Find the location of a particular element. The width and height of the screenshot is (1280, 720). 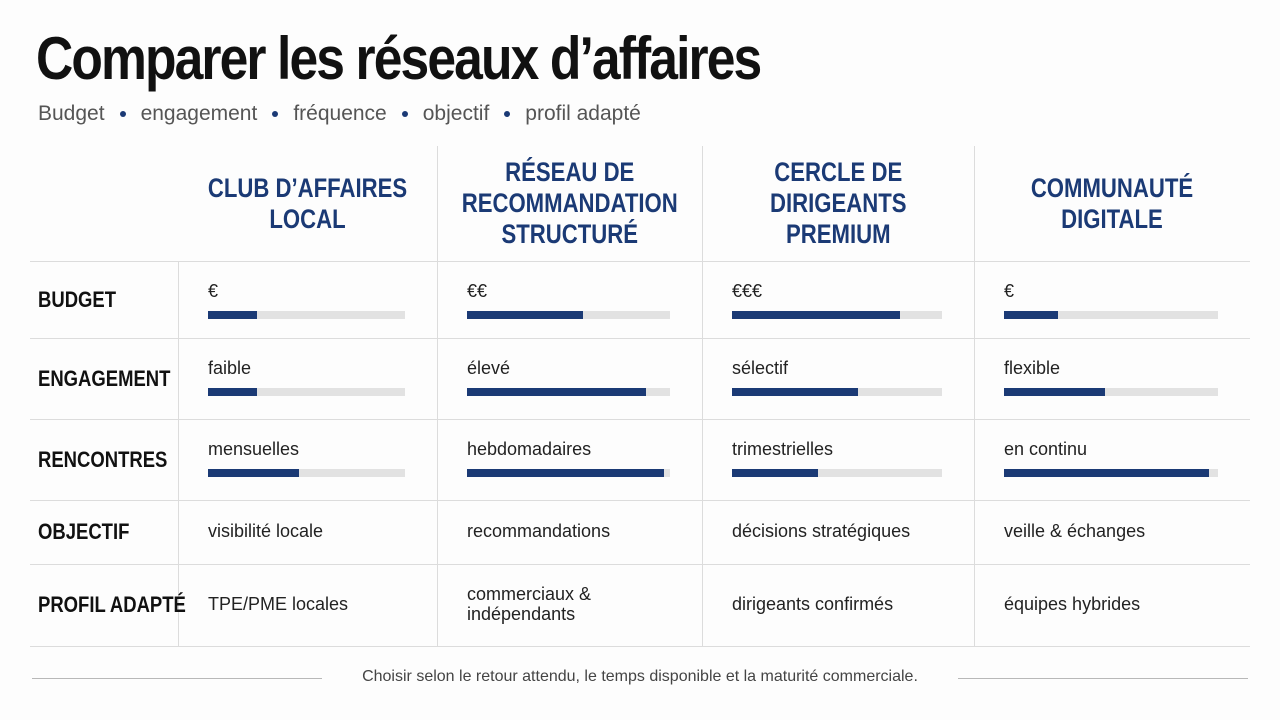

cell-value: TPE/PME locales is located at coordinates (278, 604).